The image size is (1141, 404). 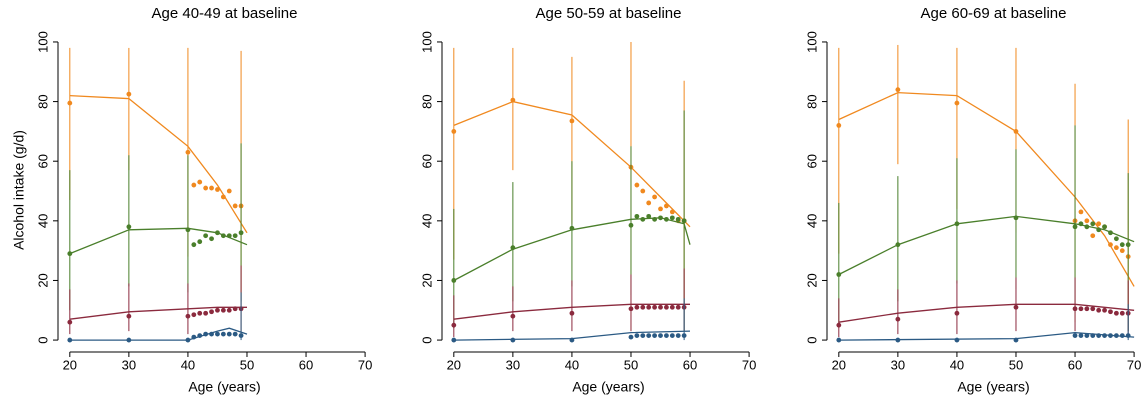 What do you see at coordinates (1016, 364) in the screenshot?
I see `x-tick-label: 50` at bounding box center [1016, 364].